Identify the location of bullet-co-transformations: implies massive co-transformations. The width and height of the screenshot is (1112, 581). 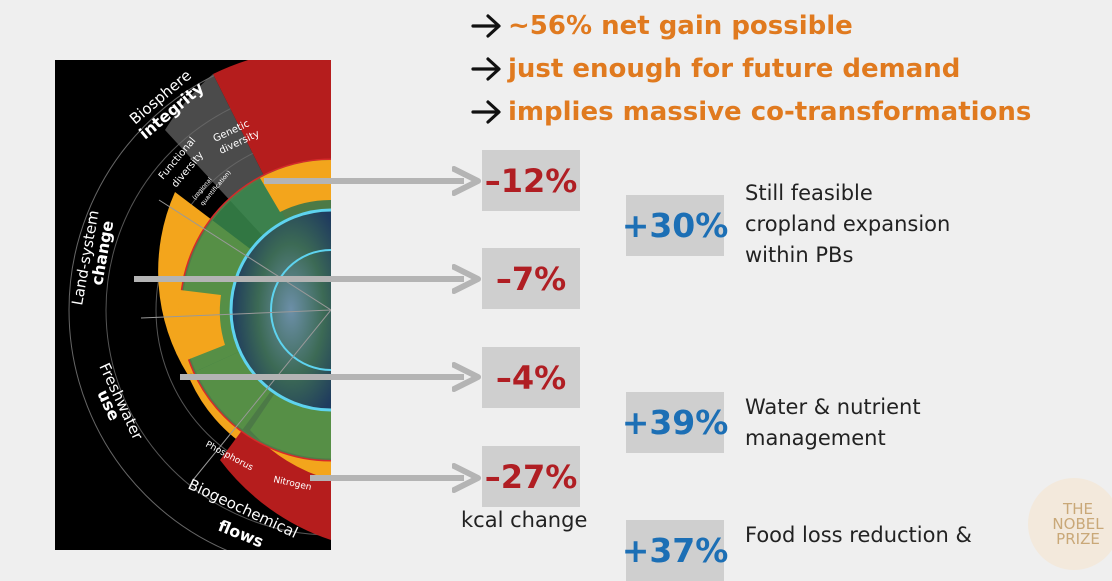
(750, 111).